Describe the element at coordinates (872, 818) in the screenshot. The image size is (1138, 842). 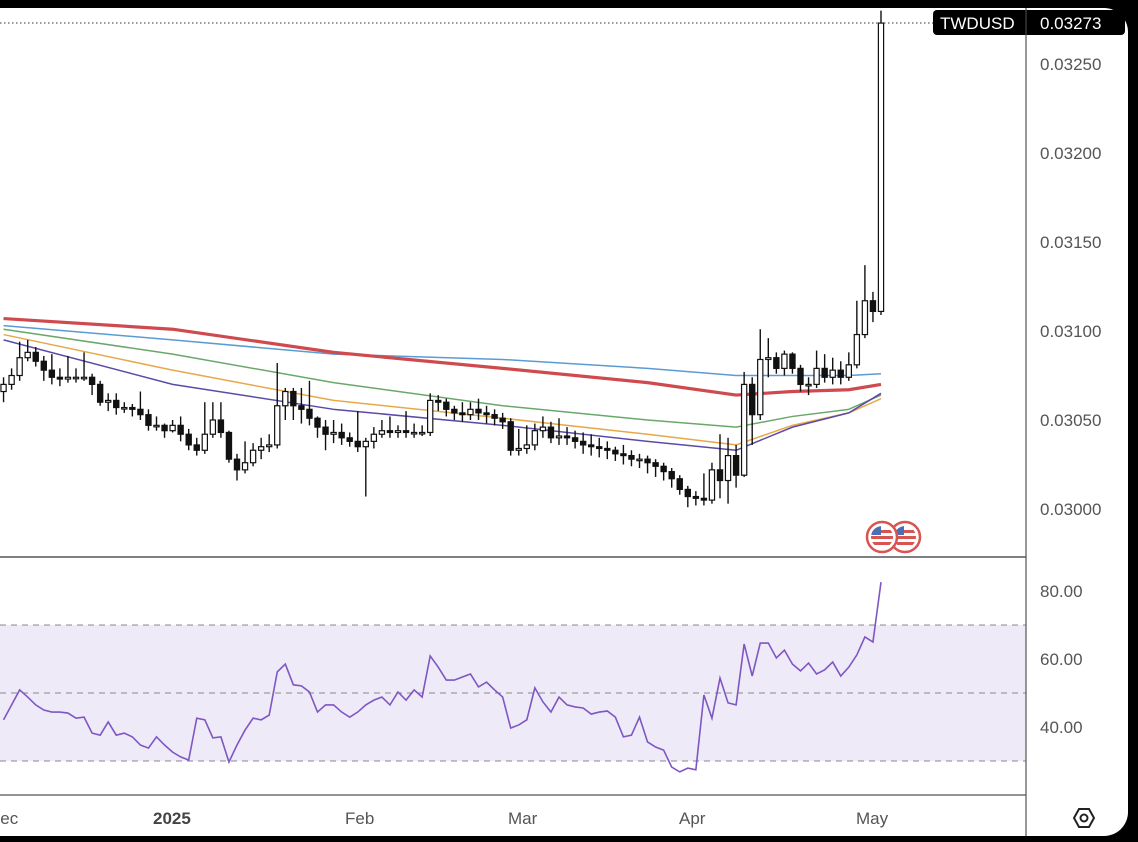
I see `time-tick-label: May` at that location.